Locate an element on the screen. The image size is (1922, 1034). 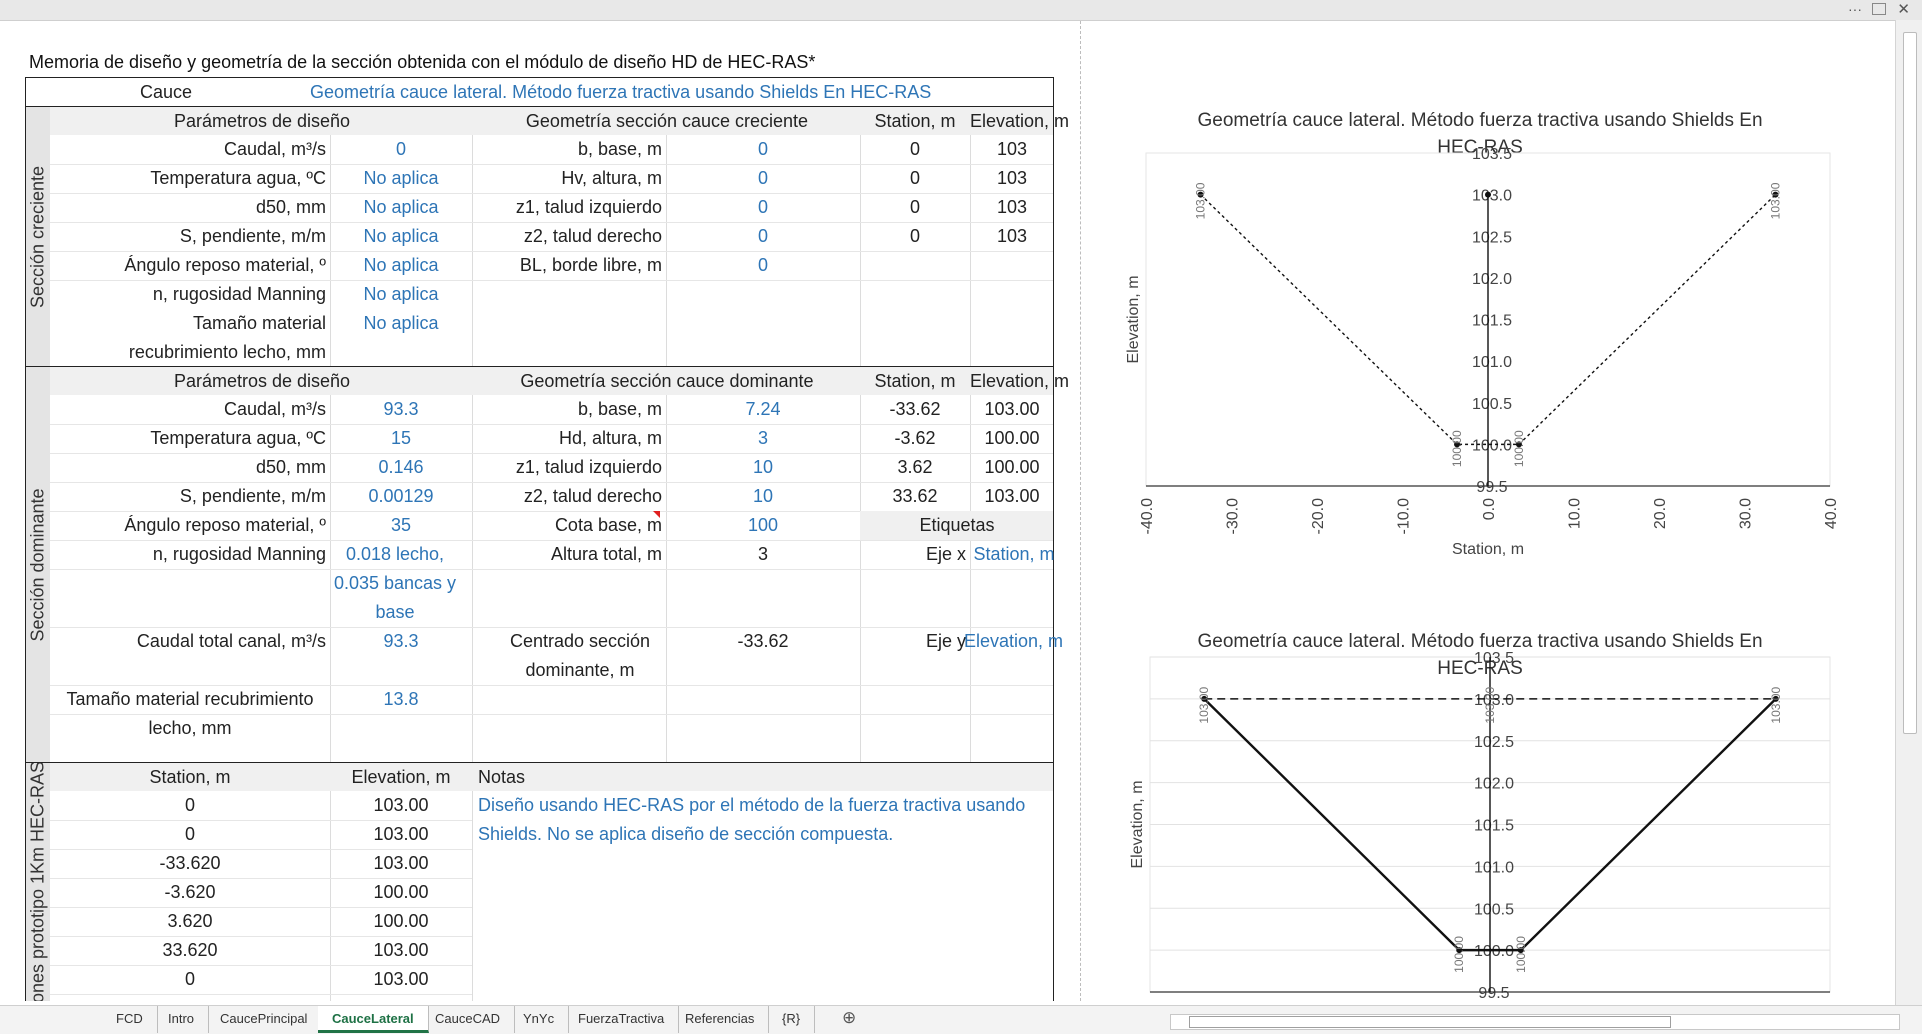
sheet-tab: Intro is located at coordinates (182, 1019).